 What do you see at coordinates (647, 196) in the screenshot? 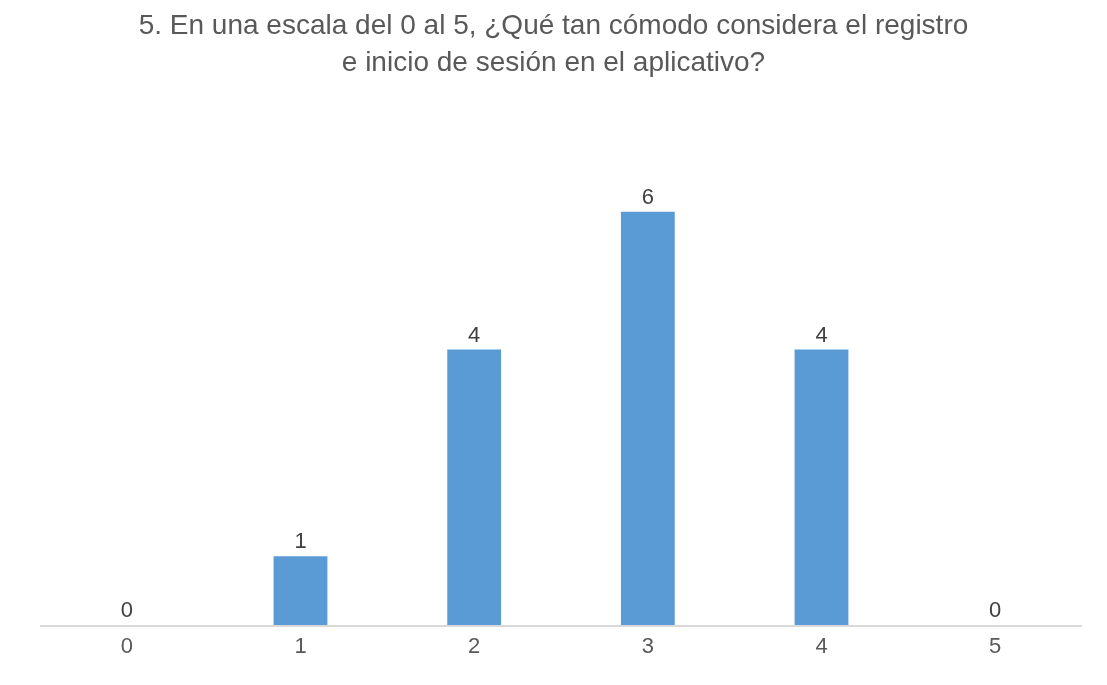
I see `data-label: 6` at bounding box center [647, 196].